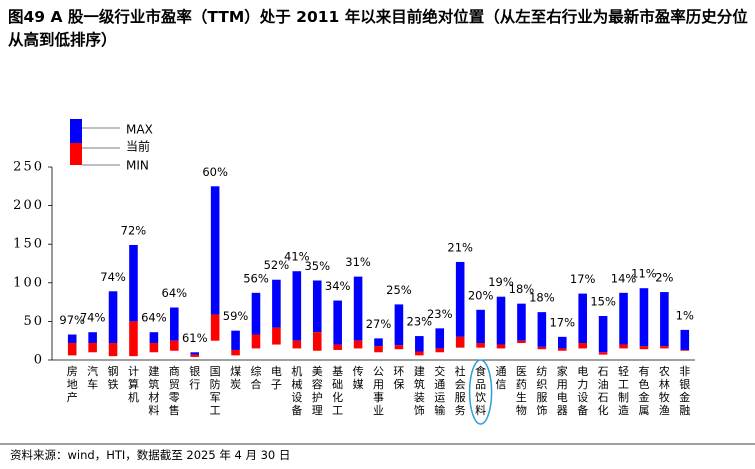 The width and height of the screenshot is (755, 469). Describe the element at coordinates (624, 278) in the screenshot. I see `percentile-label: 14%` at that location.